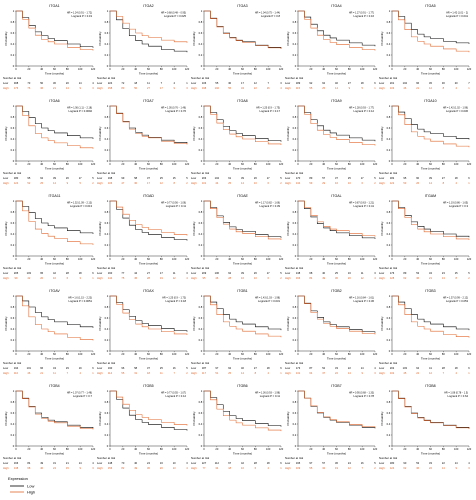  What do you see at coordinates (443, 463) in the screenshot?
I see `risk-count-low: 22` at bounding box center [443, 463].